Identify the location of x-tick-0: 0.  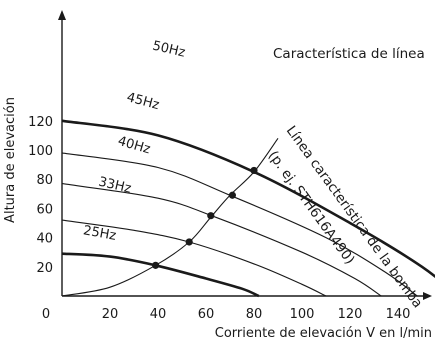
(46, 314).